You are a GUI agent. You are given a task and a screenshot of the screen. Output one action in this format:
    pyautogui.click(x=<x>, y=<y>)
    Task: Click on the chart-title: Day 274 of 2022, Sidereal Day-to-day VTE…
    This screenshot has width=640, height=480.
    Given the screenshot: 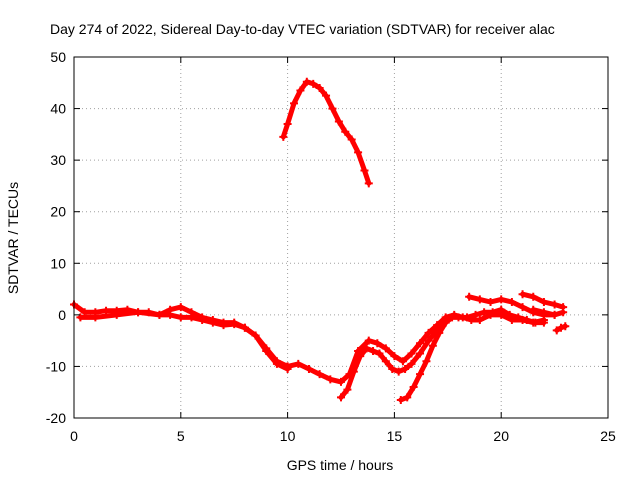 What is the action you would take?
    pyautogui.click(x=302, y=29)
    